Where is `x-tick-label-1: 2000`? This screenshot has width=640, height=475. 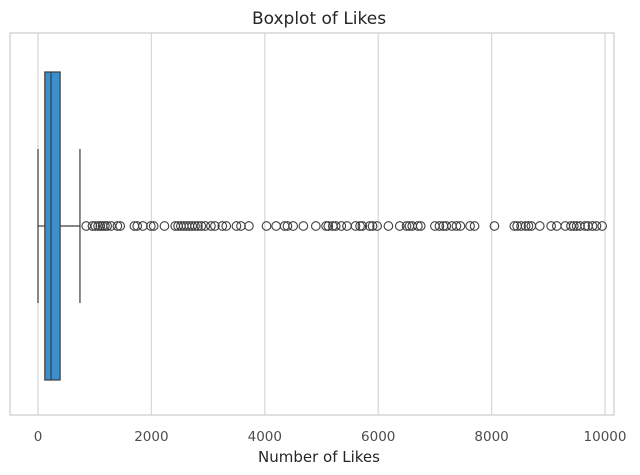 x-tick-label-1: 2000 is located at coordinates (151, 437).